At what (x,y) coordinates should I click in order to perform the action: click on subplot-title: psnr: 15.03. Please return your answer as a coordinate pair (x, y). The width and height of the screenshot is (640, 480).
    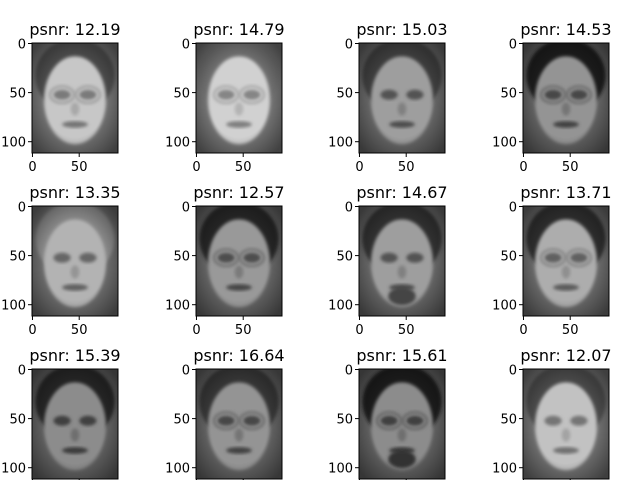
    Looking at the image, I should click on (401, 29).